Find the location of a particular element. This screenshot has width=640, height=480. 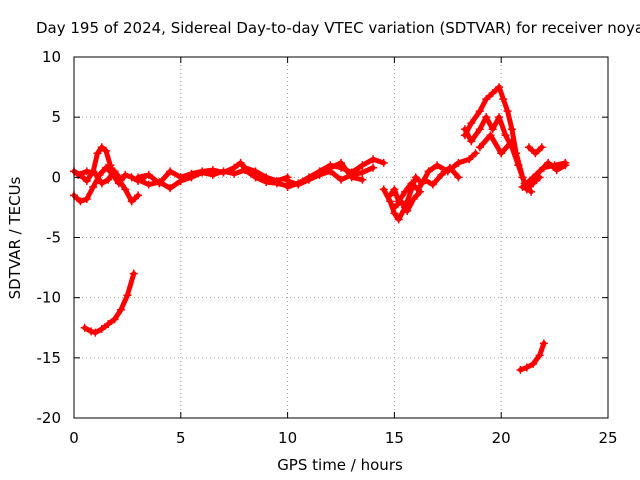

x-tick-label: 0 is located at coordinates (74, 438).